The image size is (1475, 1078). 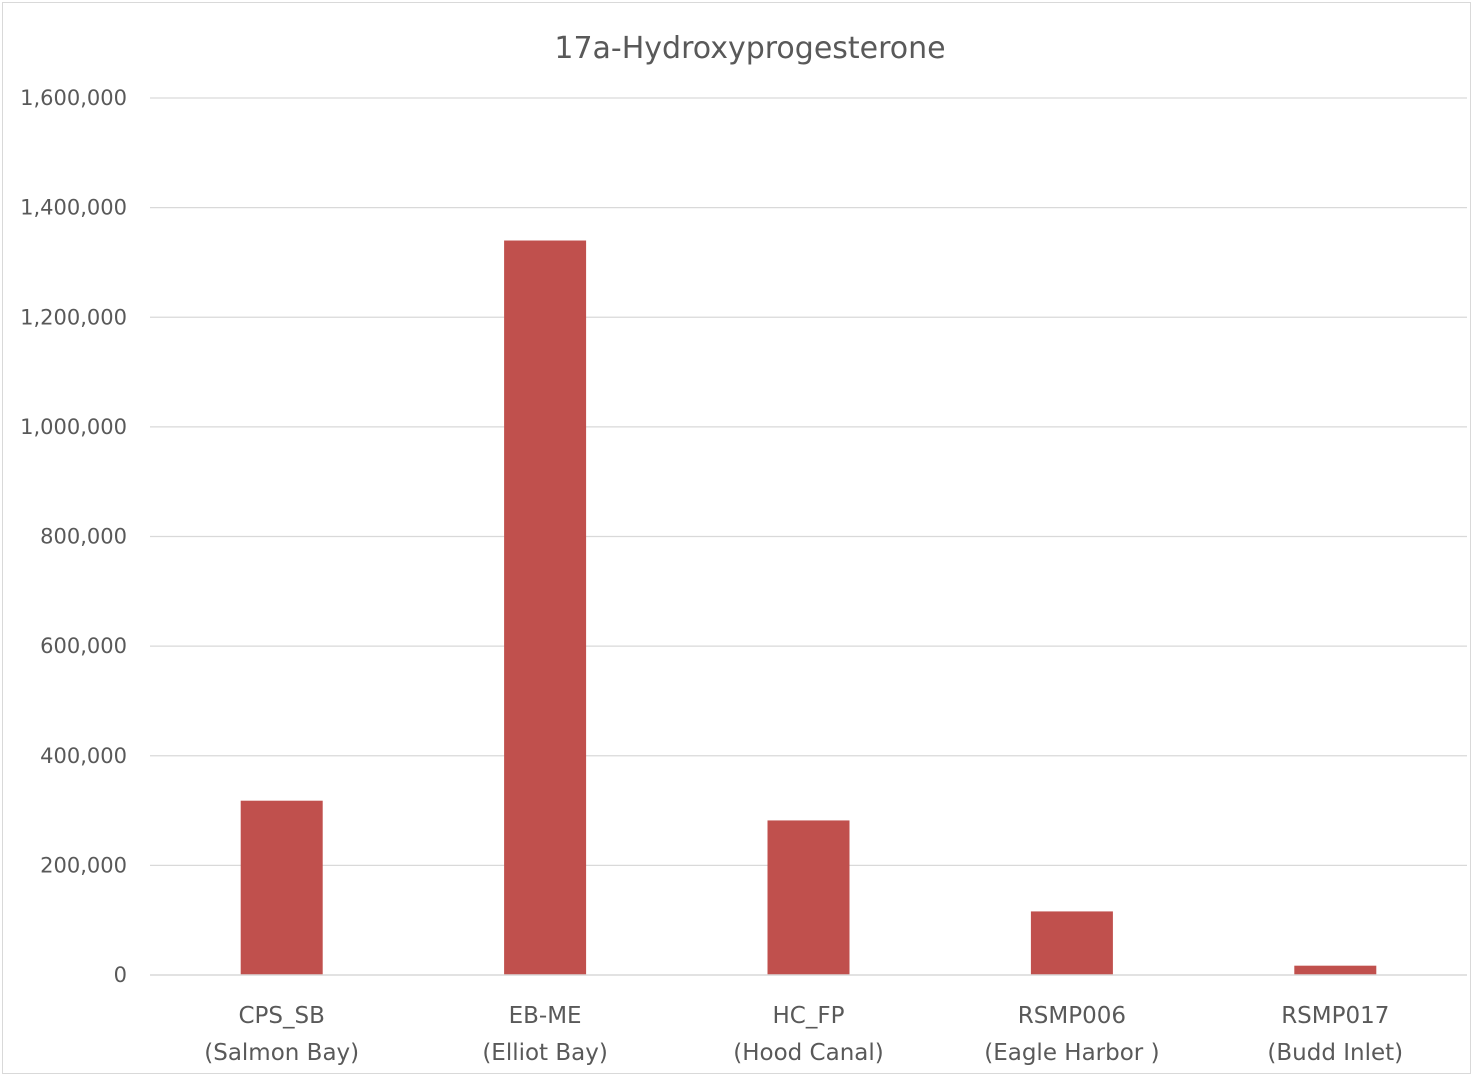 What do you see at coordinates (73, 427) in the screenshot?
I see `y-tick-label: 1,000,000` at bounding box center [73, 427].